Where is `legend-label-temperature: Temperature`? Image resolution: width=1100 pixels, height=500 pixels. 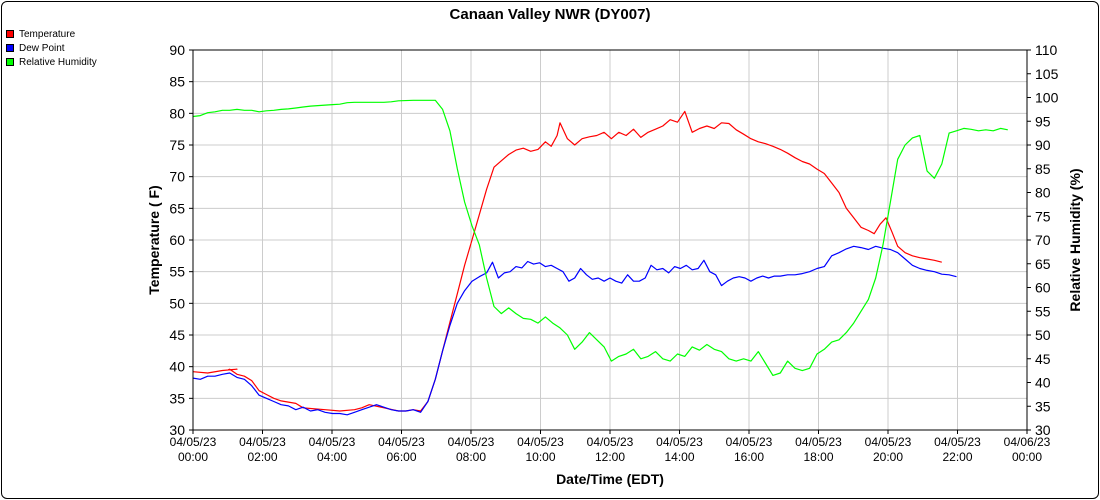
legend-label-temperature: Temperature is located at coordinates (47, 34).